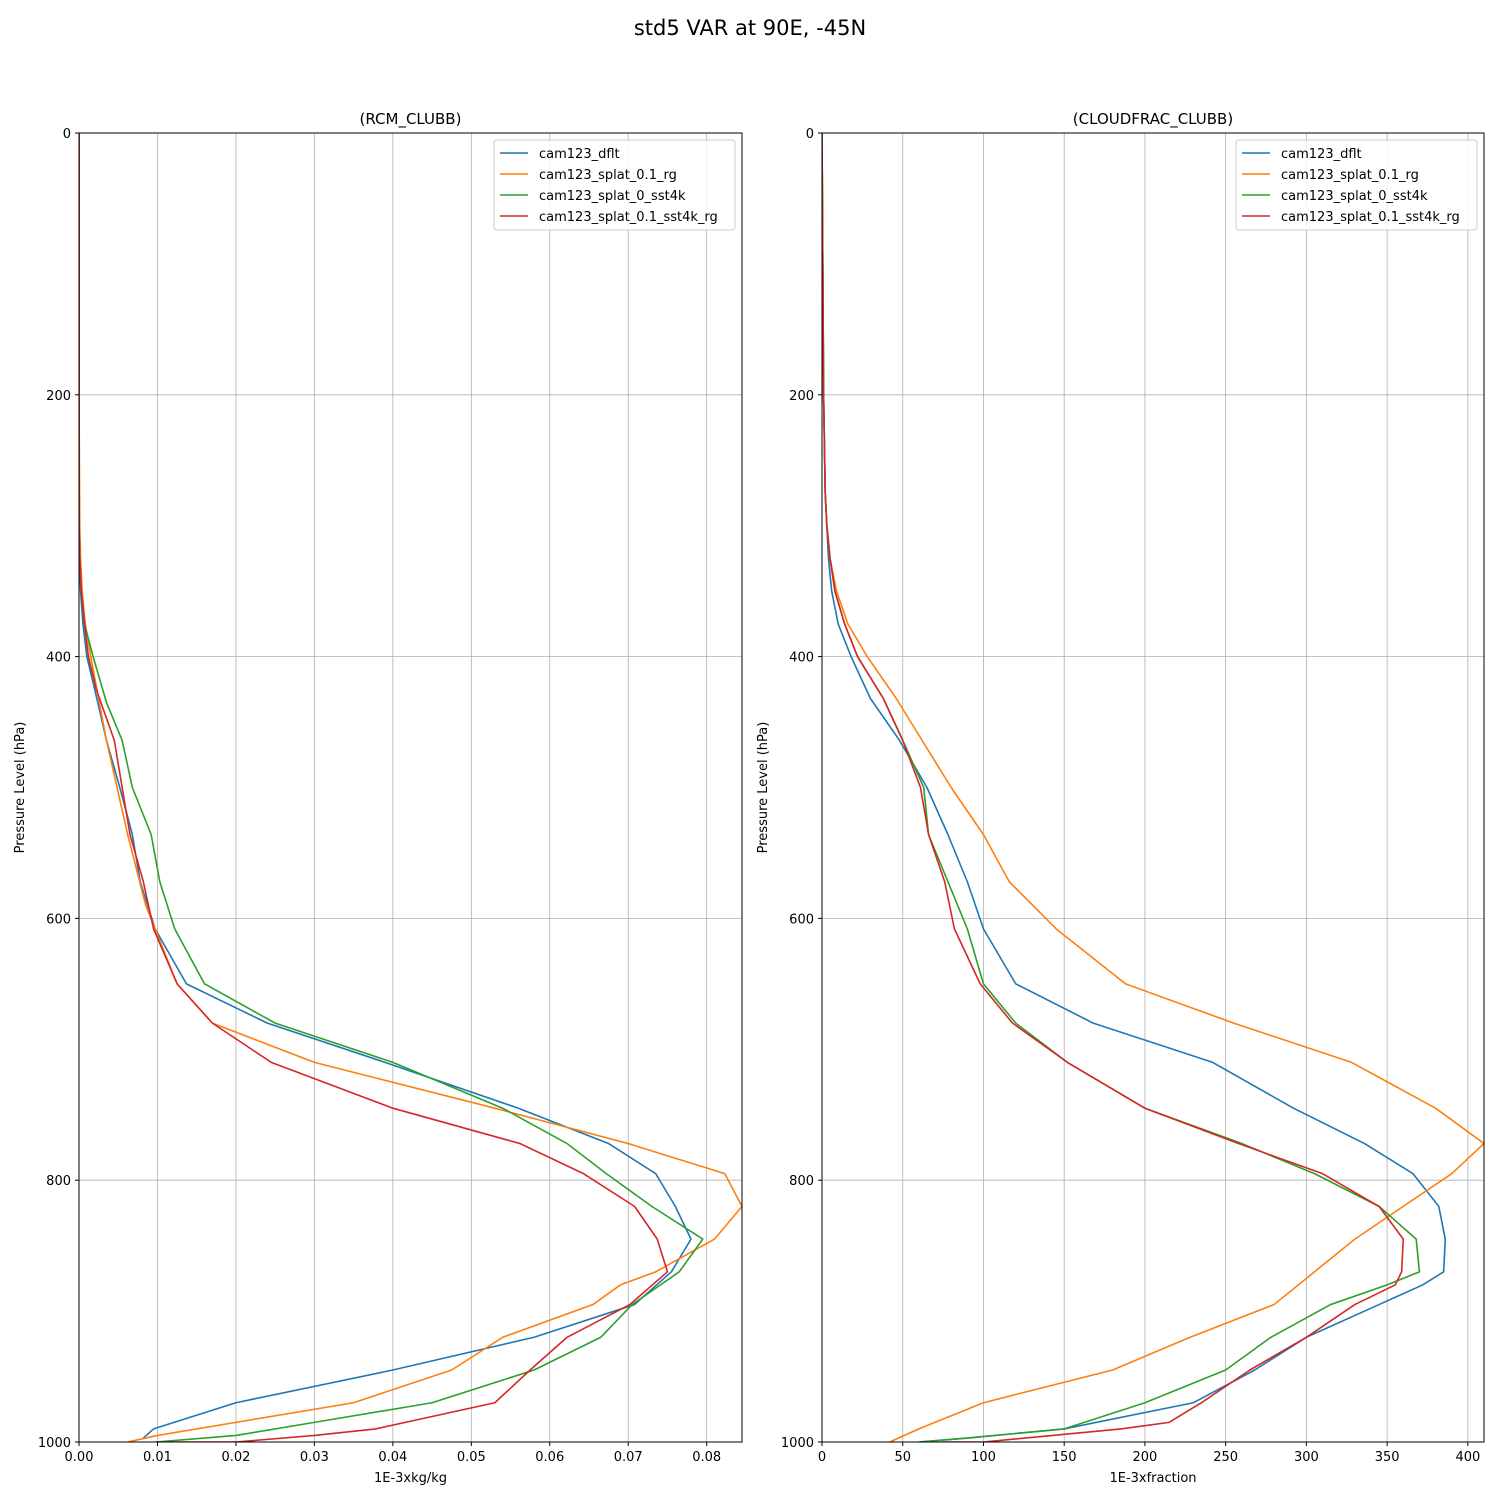  What do you see at coordinates (392, 1457) in the screenshot?
I see `x-tick-label: 0.04` at bounding box center [392, 1457].